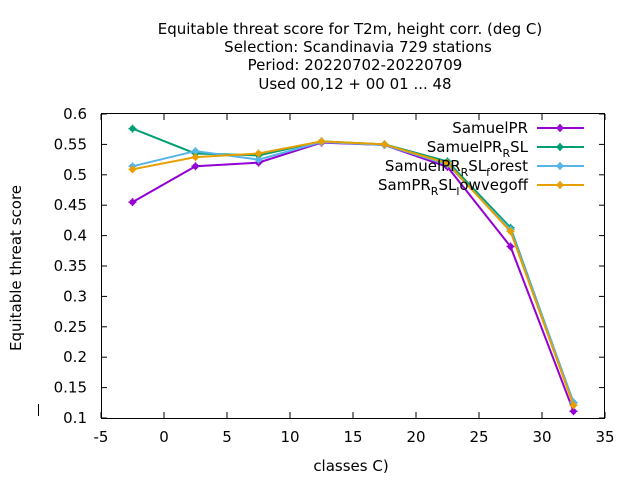  What do you see at coordinates (355, 65) in the screenshot?
I see `title-line-3: Period: 20220702-20220709` at bounding box center [355, 65].